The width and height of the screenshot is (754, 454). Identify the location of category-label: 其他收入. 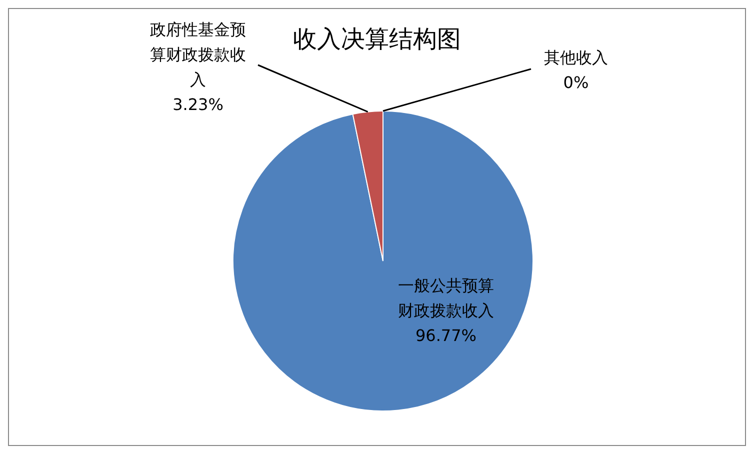
(576, 57).